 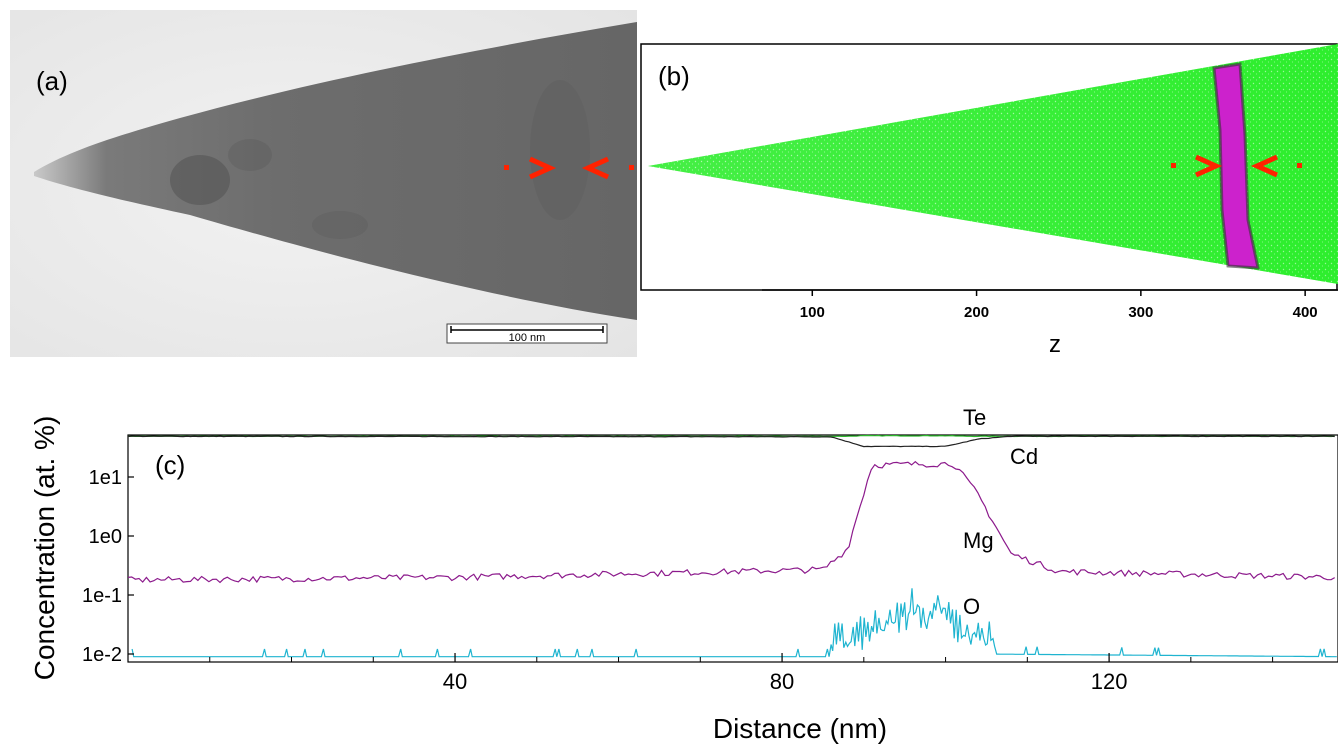 I want to click on interface-marker-b, so click(x=1236, y=166).